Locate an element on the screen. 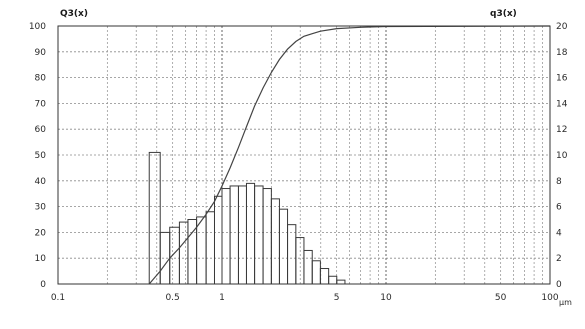 The height and width of the screenshot is (329, 585). x-tick-label: 50 is located at coordinates (501, 298).